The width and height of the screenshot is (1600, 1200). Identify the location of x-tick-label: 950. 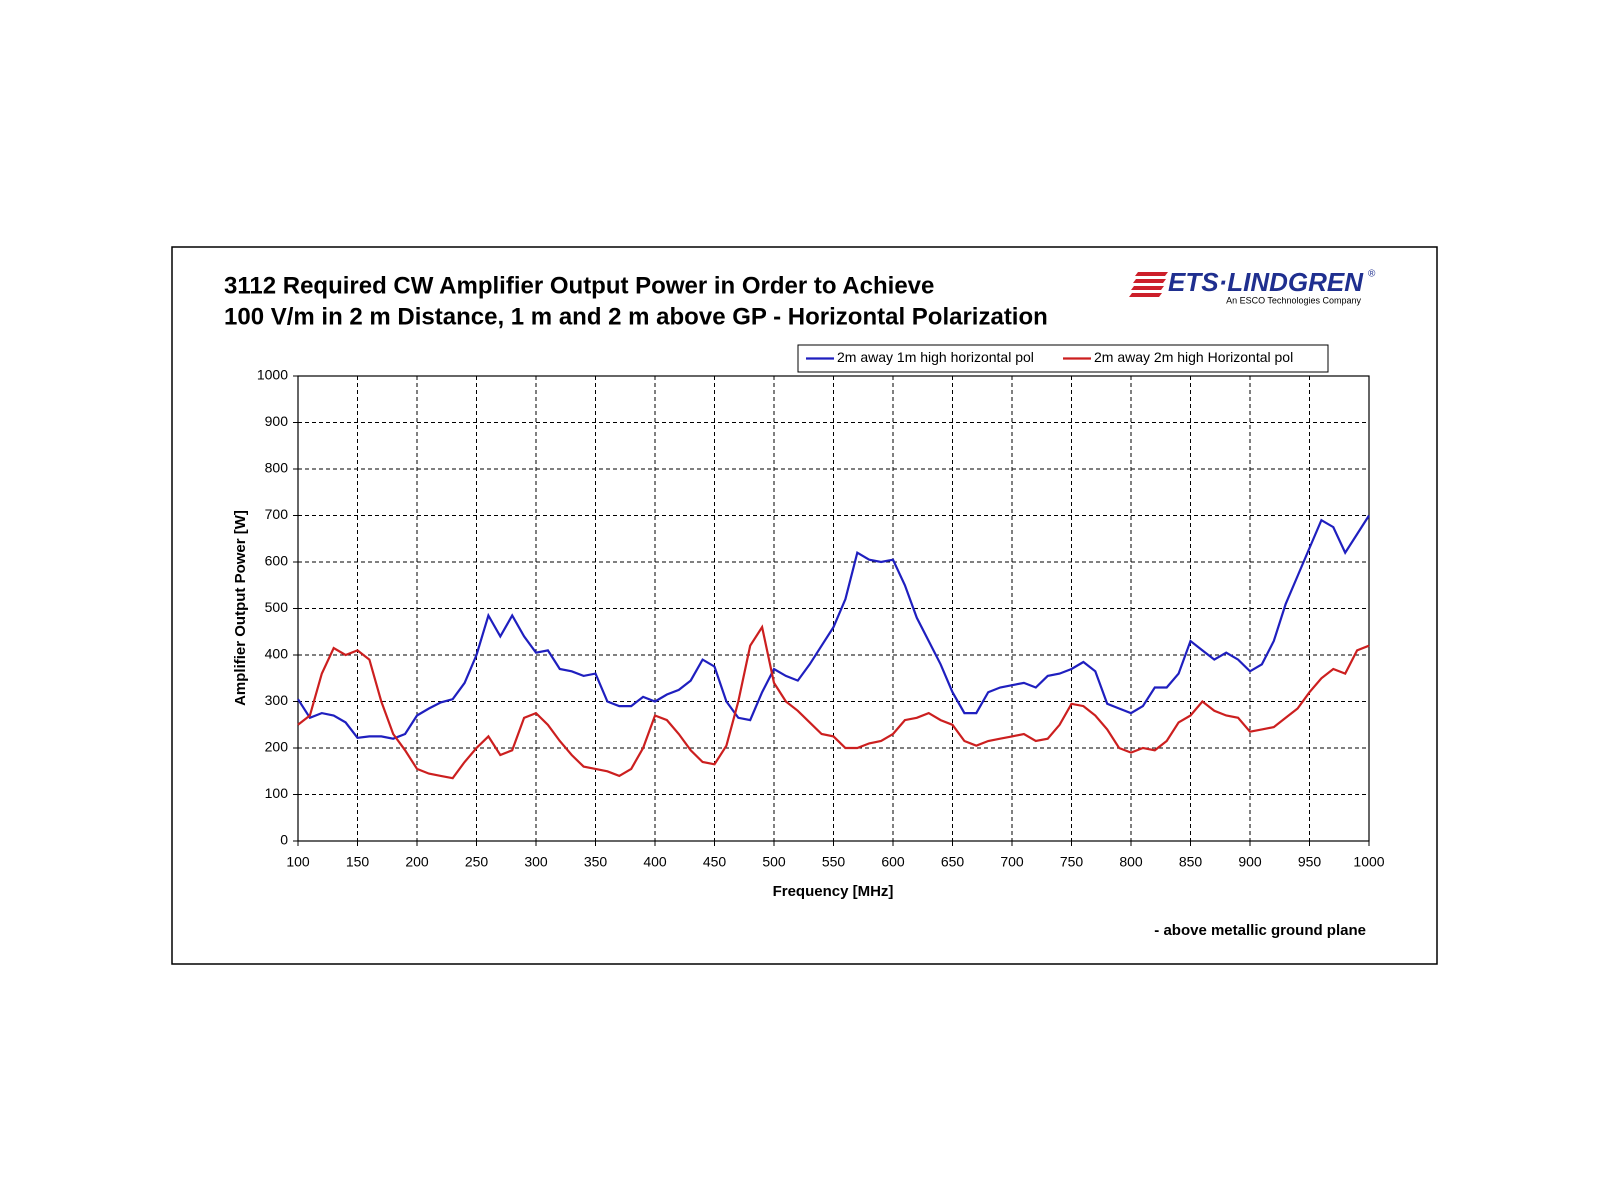
(1310, 862).